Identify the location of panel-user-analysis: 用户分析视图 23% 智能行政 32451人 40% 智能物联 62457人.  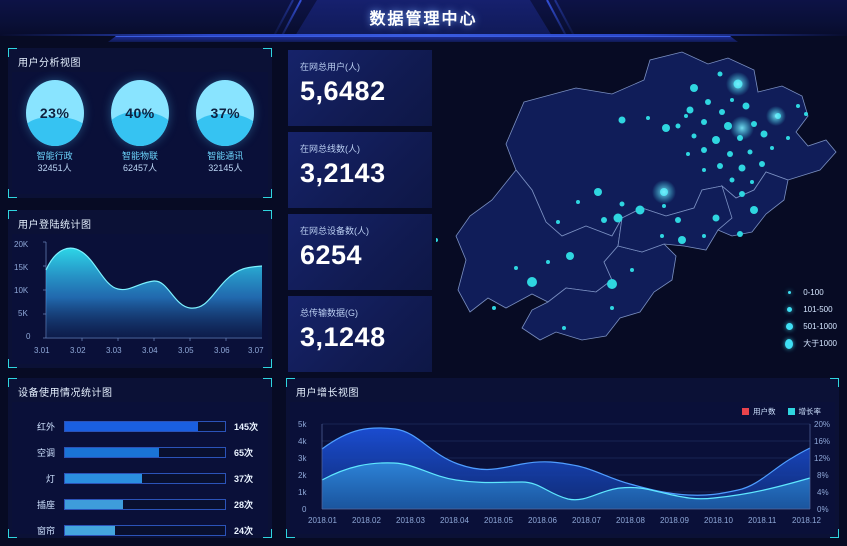
(140, 123).